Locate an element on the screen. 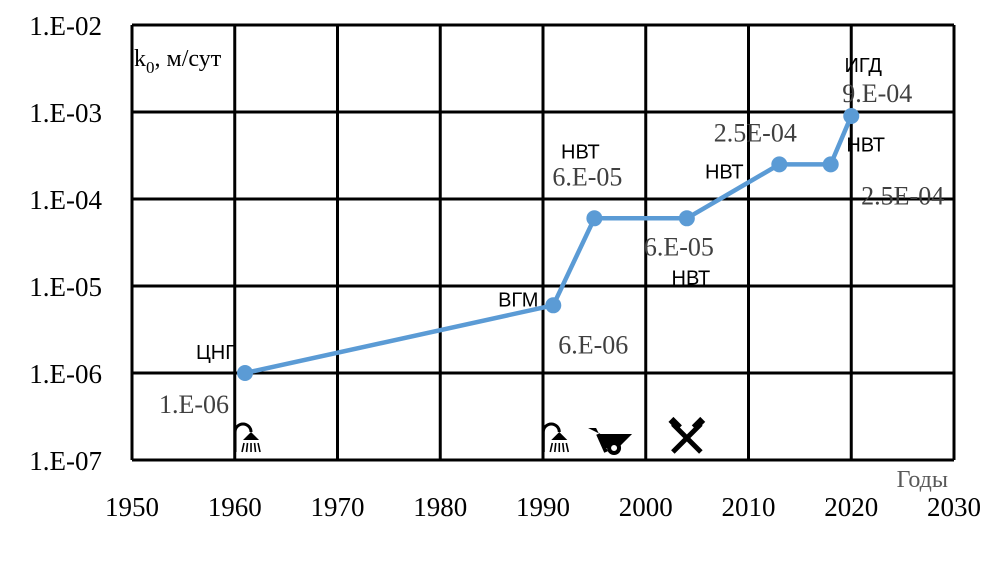 This screenshot has height=568, width=1004. y-tick-label: 1.E-04 is located at coordinates (65, 200).